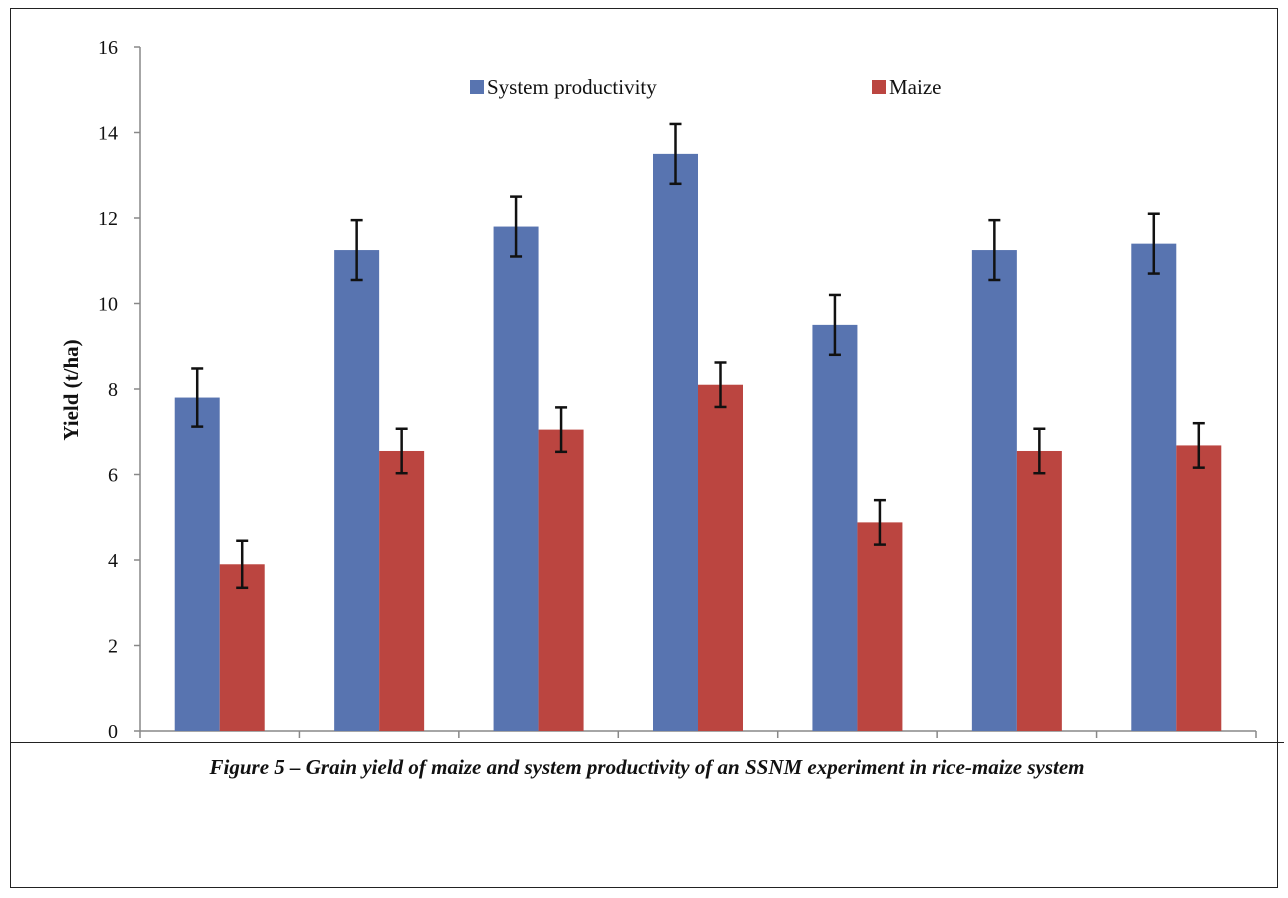 The height and width of the screenshot is (898, 1288). Describe the element at coordinates (113, 476) in the screenshot. I see `y-tick-label: 6` at that location.